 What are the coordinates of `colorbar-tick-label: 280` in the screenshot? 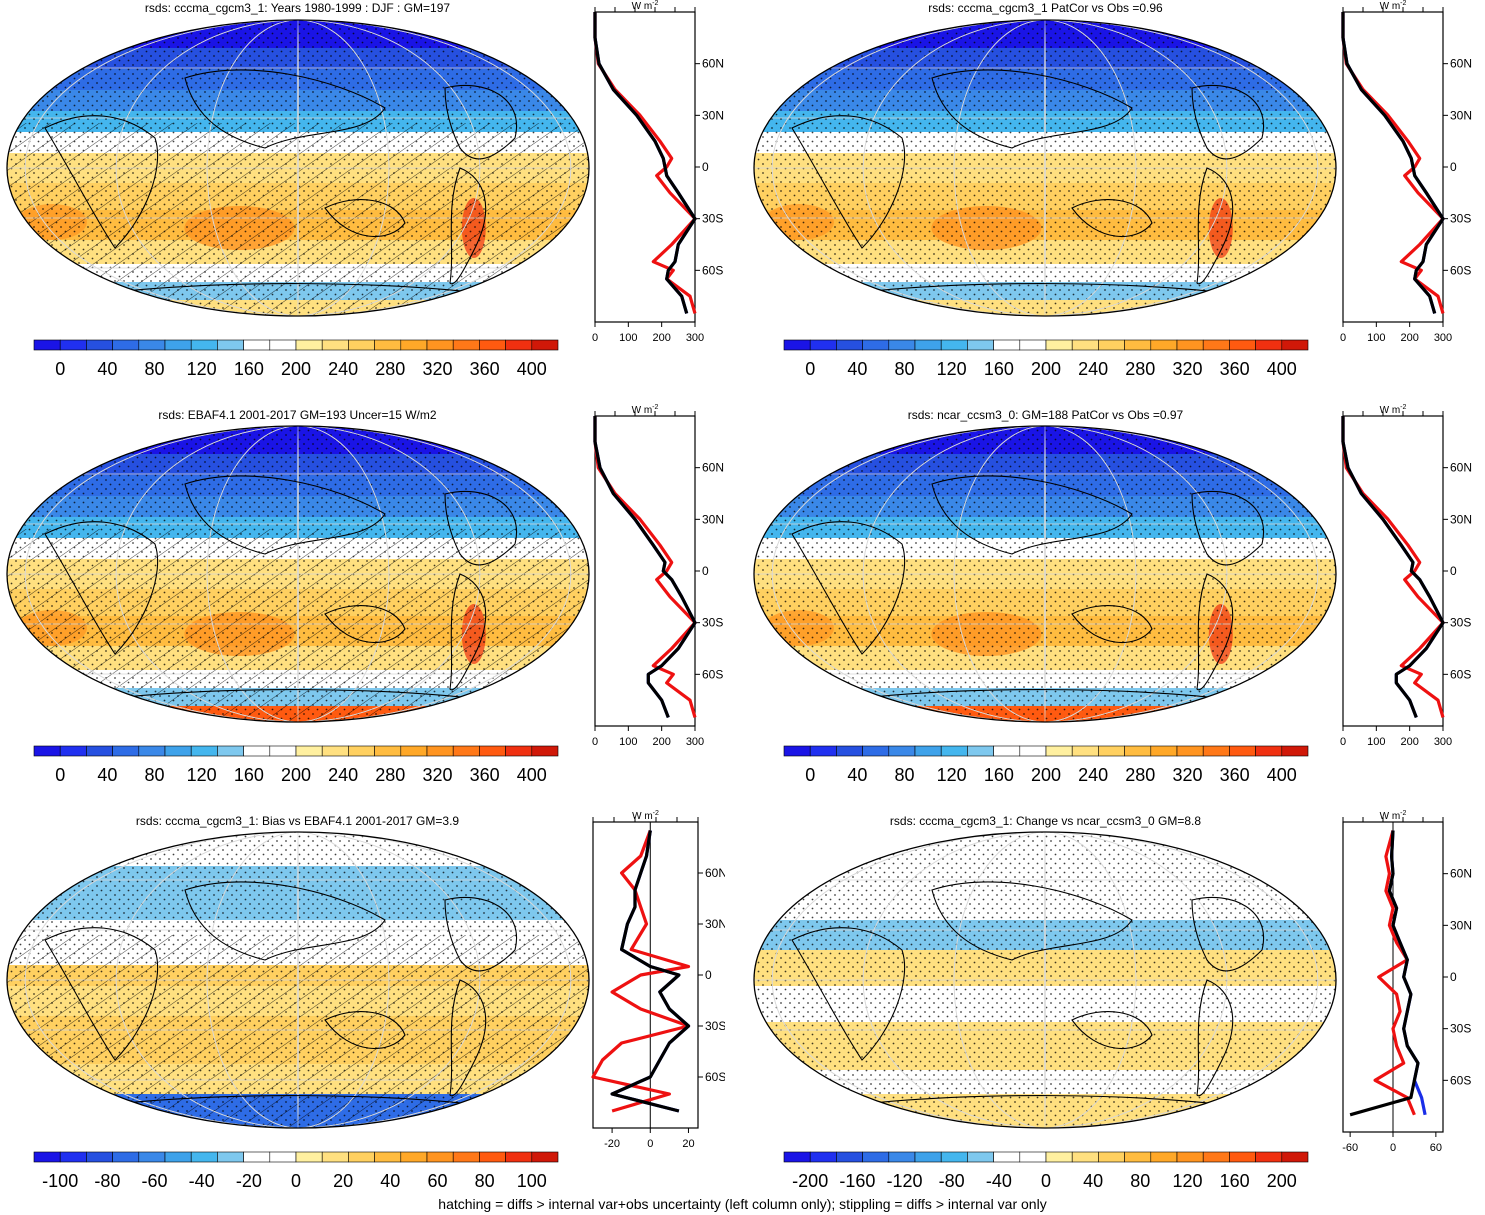 It's located at (1140, 369).